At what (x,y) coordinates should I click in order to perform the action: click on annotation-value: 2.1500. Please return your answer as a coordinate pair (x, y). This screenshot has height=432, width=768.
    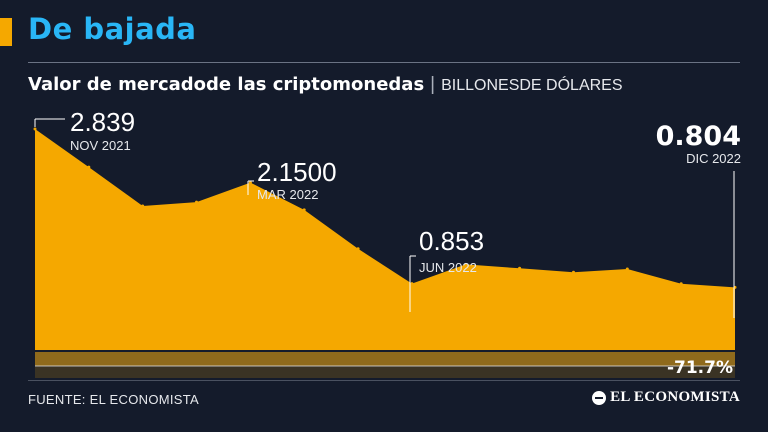
    Looking at the image, I should click on (297, 172).